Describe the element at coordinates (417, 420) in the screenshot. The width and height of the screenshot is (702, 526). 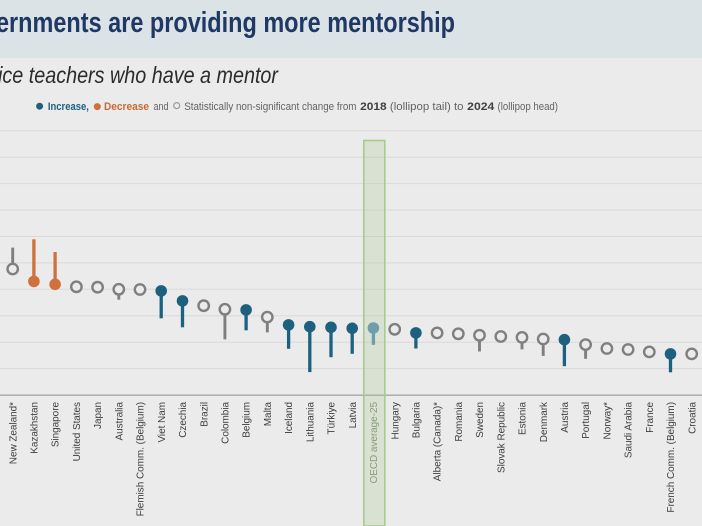
I see `svg-text: Bulgaria` at that location.